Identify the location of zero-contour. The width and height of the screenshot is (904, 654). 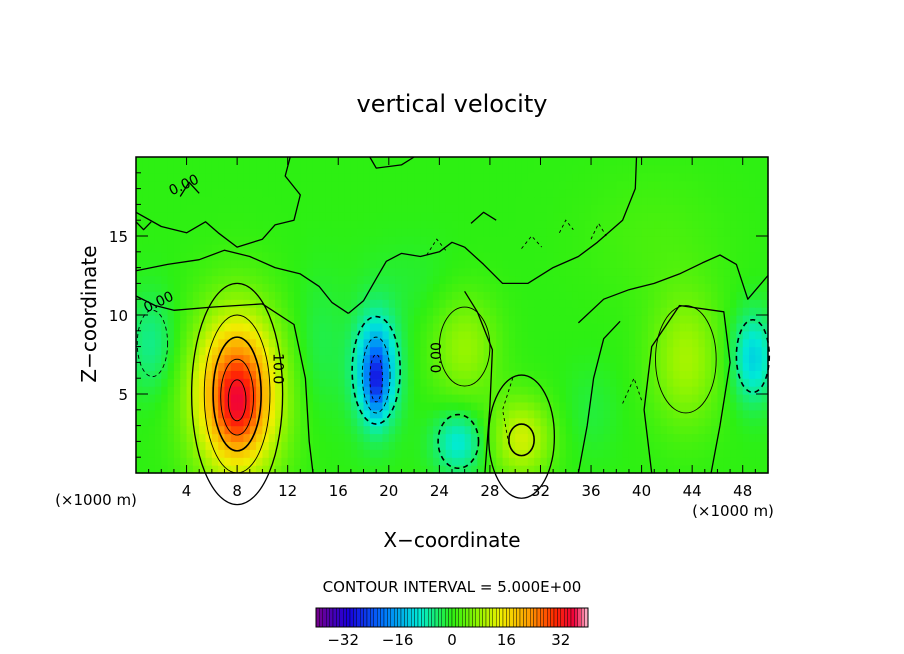
(479, 382).